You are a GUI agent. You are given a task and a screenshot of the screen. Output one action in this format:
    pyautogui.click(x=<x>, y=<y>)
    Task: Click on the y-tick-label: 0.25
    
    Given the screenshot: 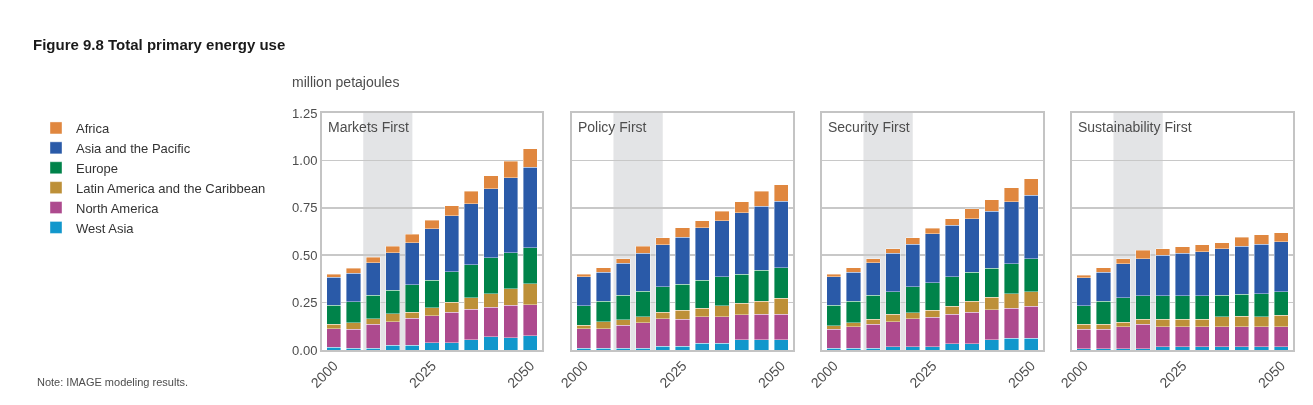 What is the action you would take?
    pyautogui.click(x=305, y=303)
    